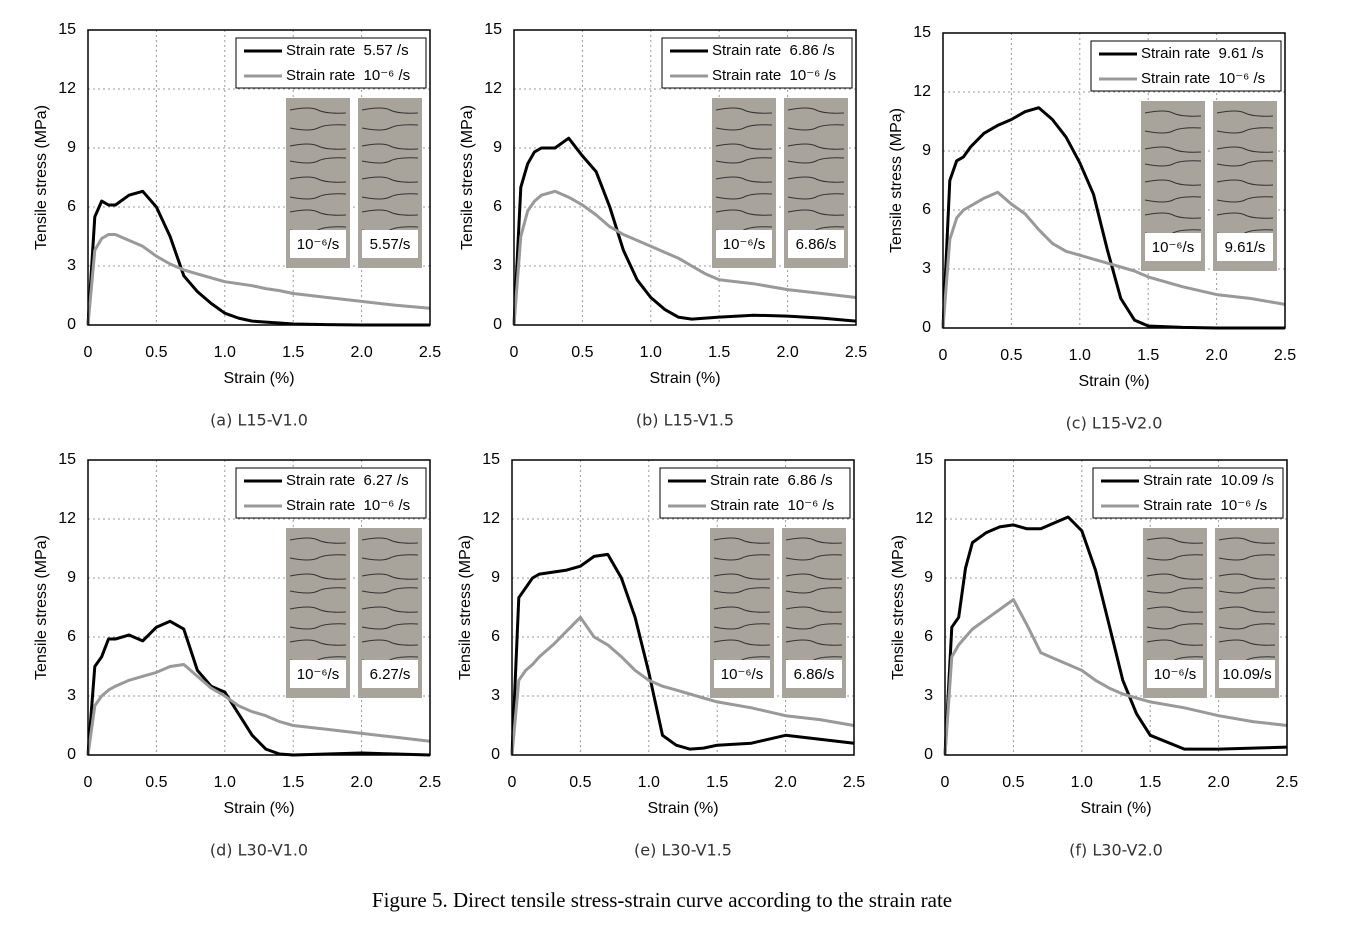 This screenshot has width=1359, height=925. What do you see at coordinates (1202, 53) in the screenshot?
I see `legend-label: Strain rate 9.61 /s` at bounding box center [1202, 53].